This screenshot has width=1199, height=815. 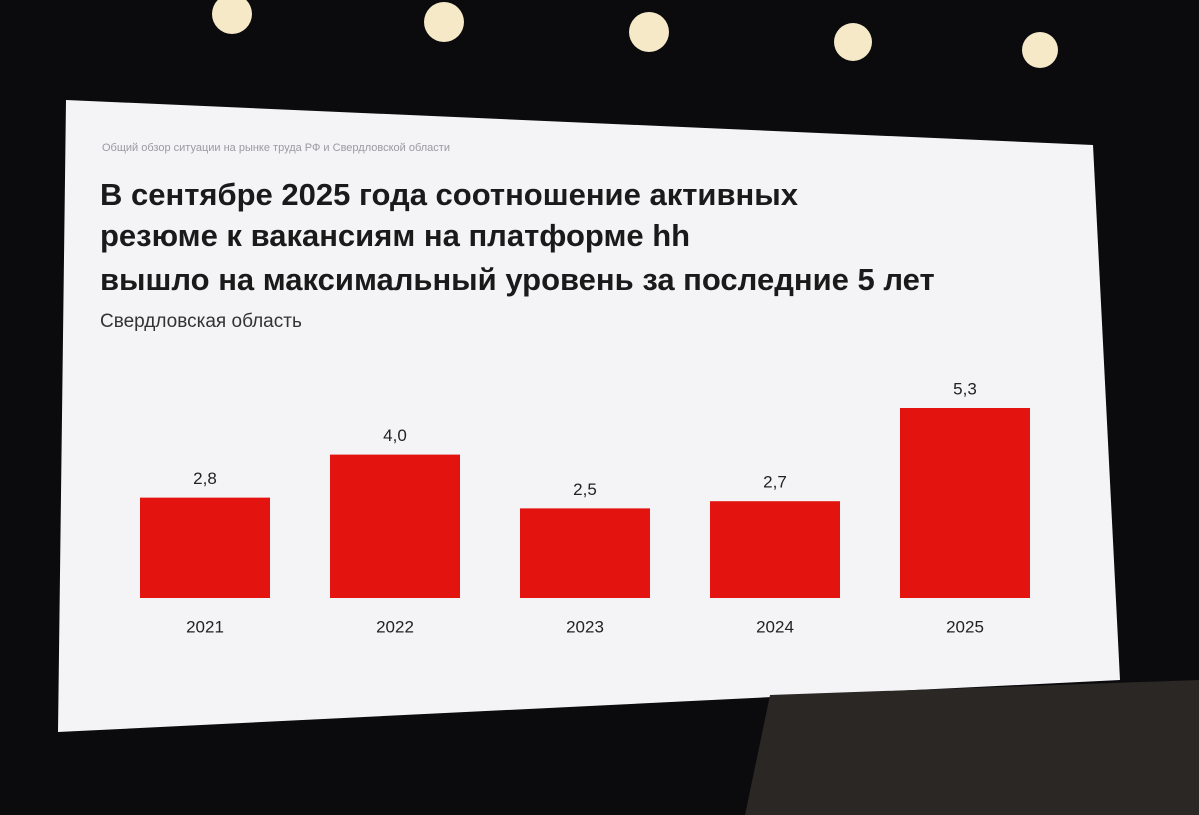 What do you see at coordinates (205, 478) in the screenshot?
I see `data-label: 2,8` at bounding box center [205, 478].